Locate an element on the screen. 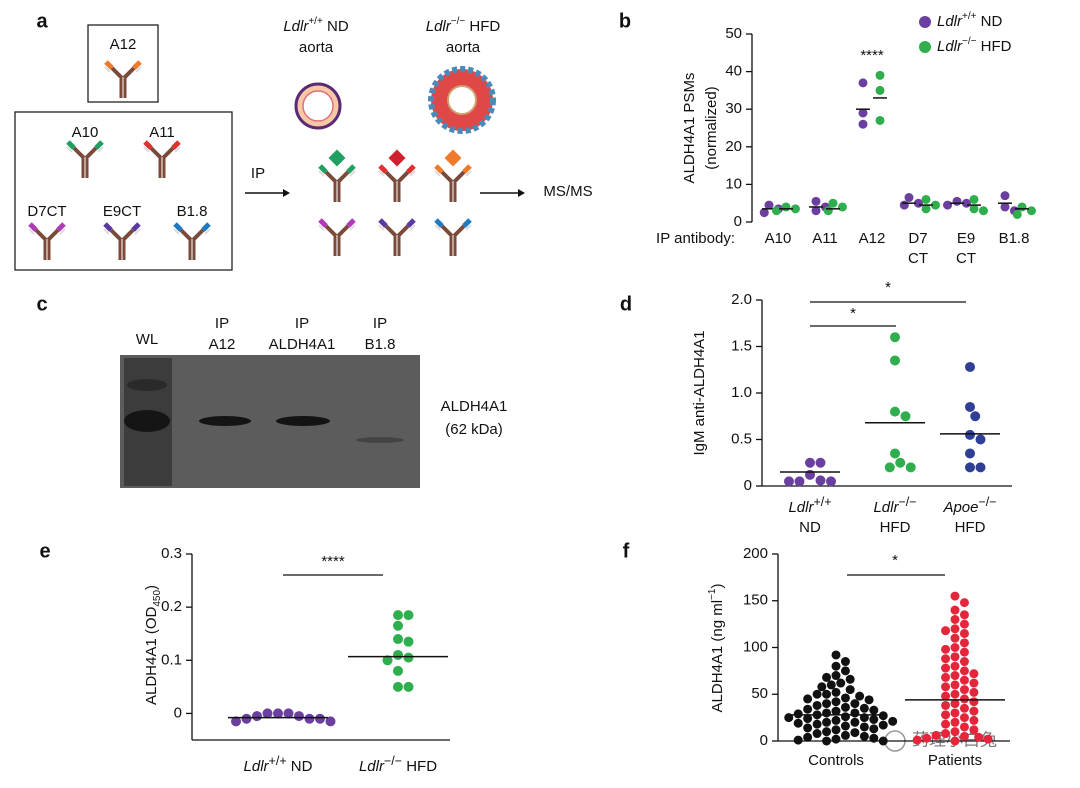 Image resolution: width=1080 pixels, height=788 pixels. y-tick-label: 150 is located at coordinates (755, 600).